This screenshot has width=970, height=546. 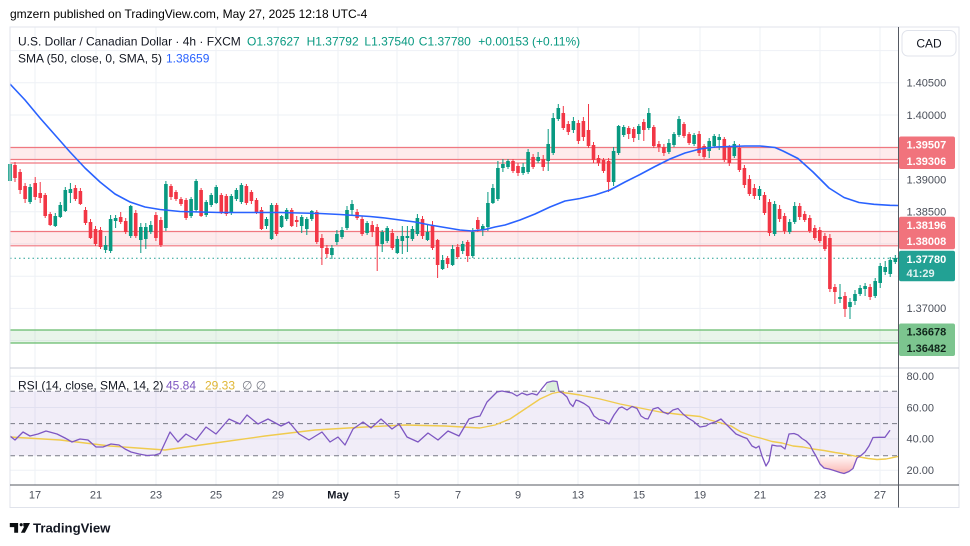 I want to click on svg-text: 41:29, so click(x=921, y=274).